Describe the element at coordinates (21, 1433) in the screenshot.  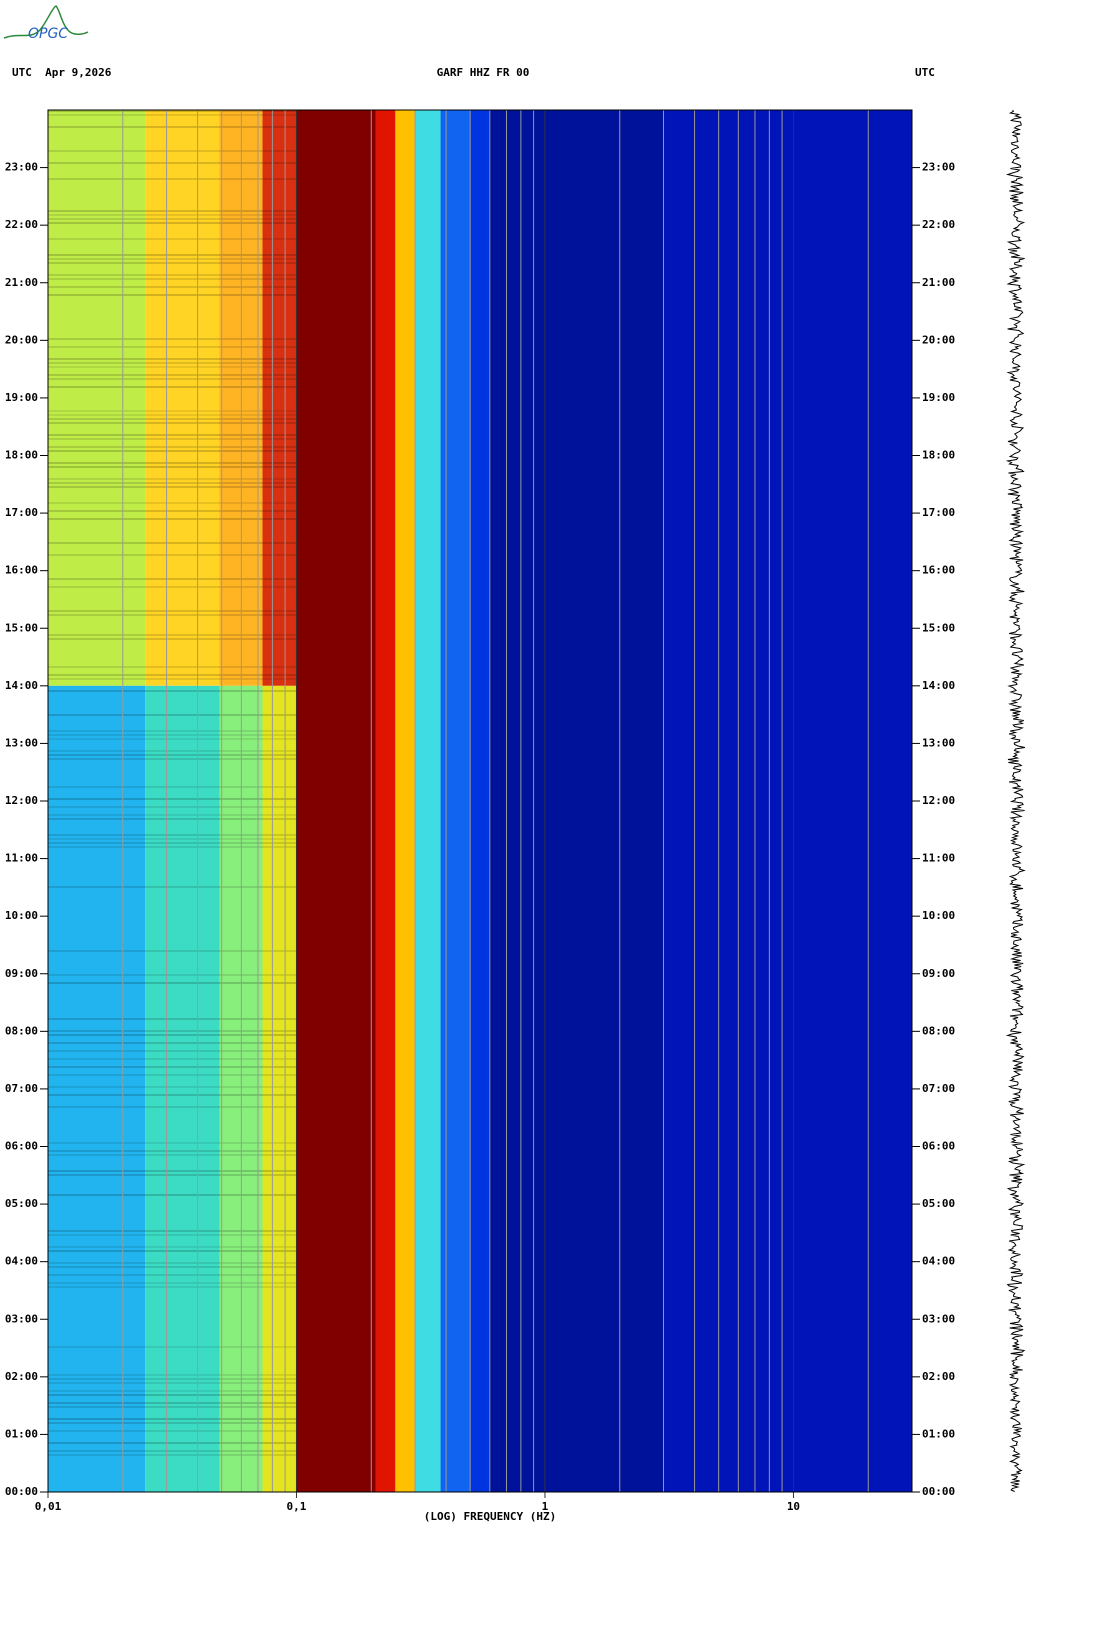
I see `y-tick-label: 01:00` at that location.